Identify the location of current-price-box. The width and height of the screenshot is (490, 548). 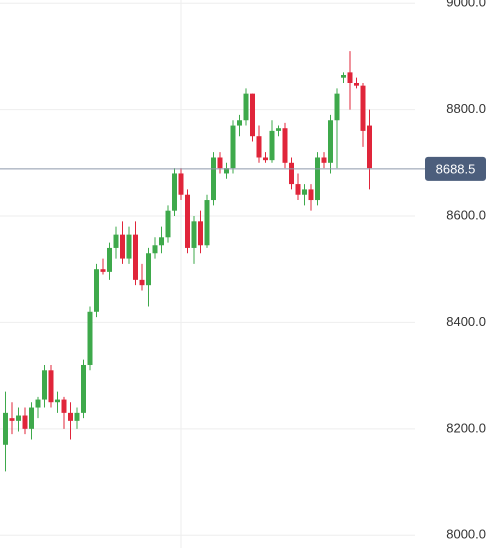
(455, 168).